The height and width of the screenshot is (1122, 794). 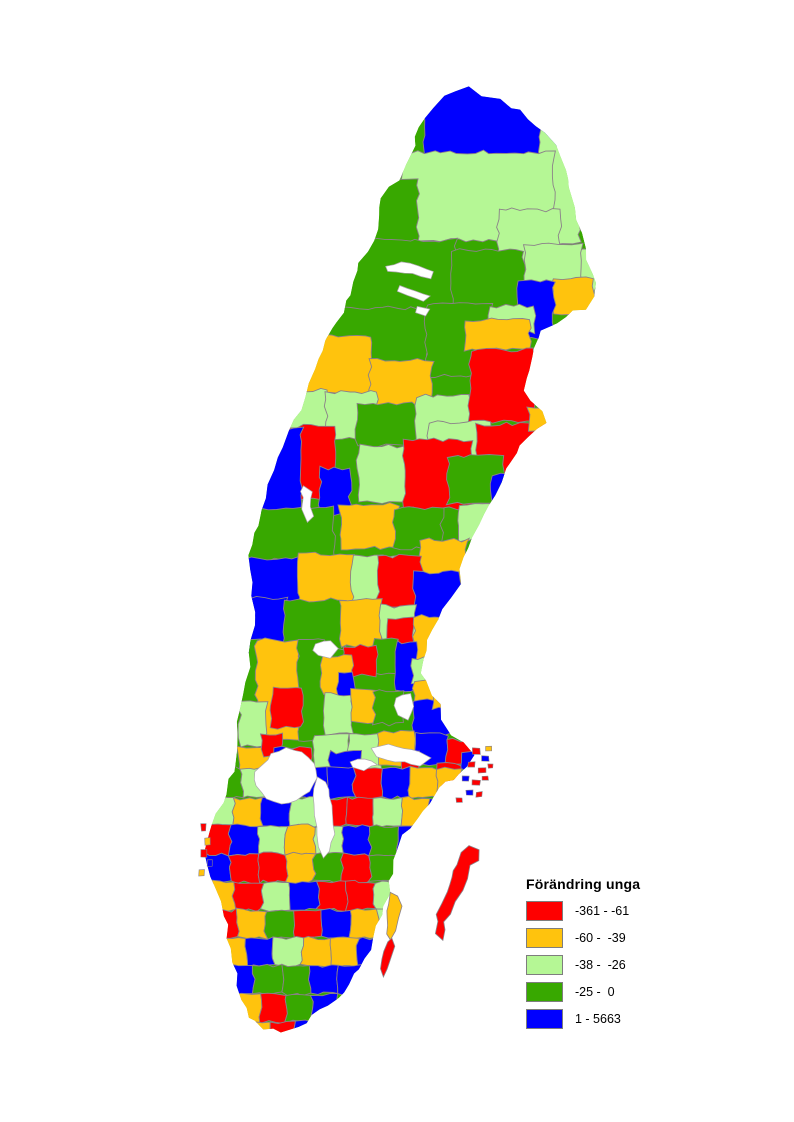 I want to click on legend-label: -60 - -39, so click(x=600, y=938).